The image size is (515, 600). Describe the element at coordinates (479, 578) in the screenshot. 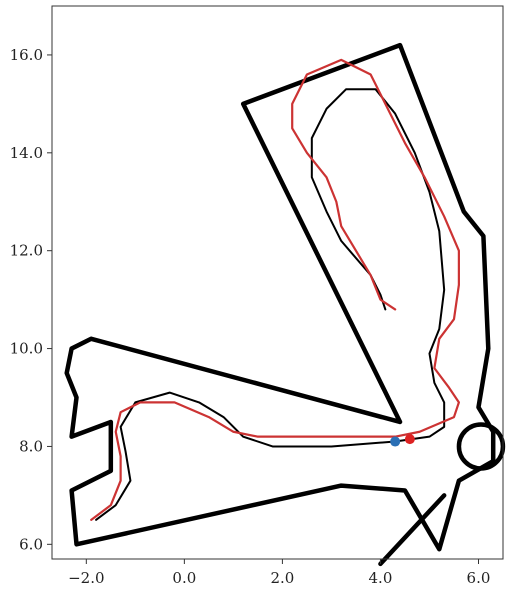

I see `x-tick-label: 6.0` at that location.